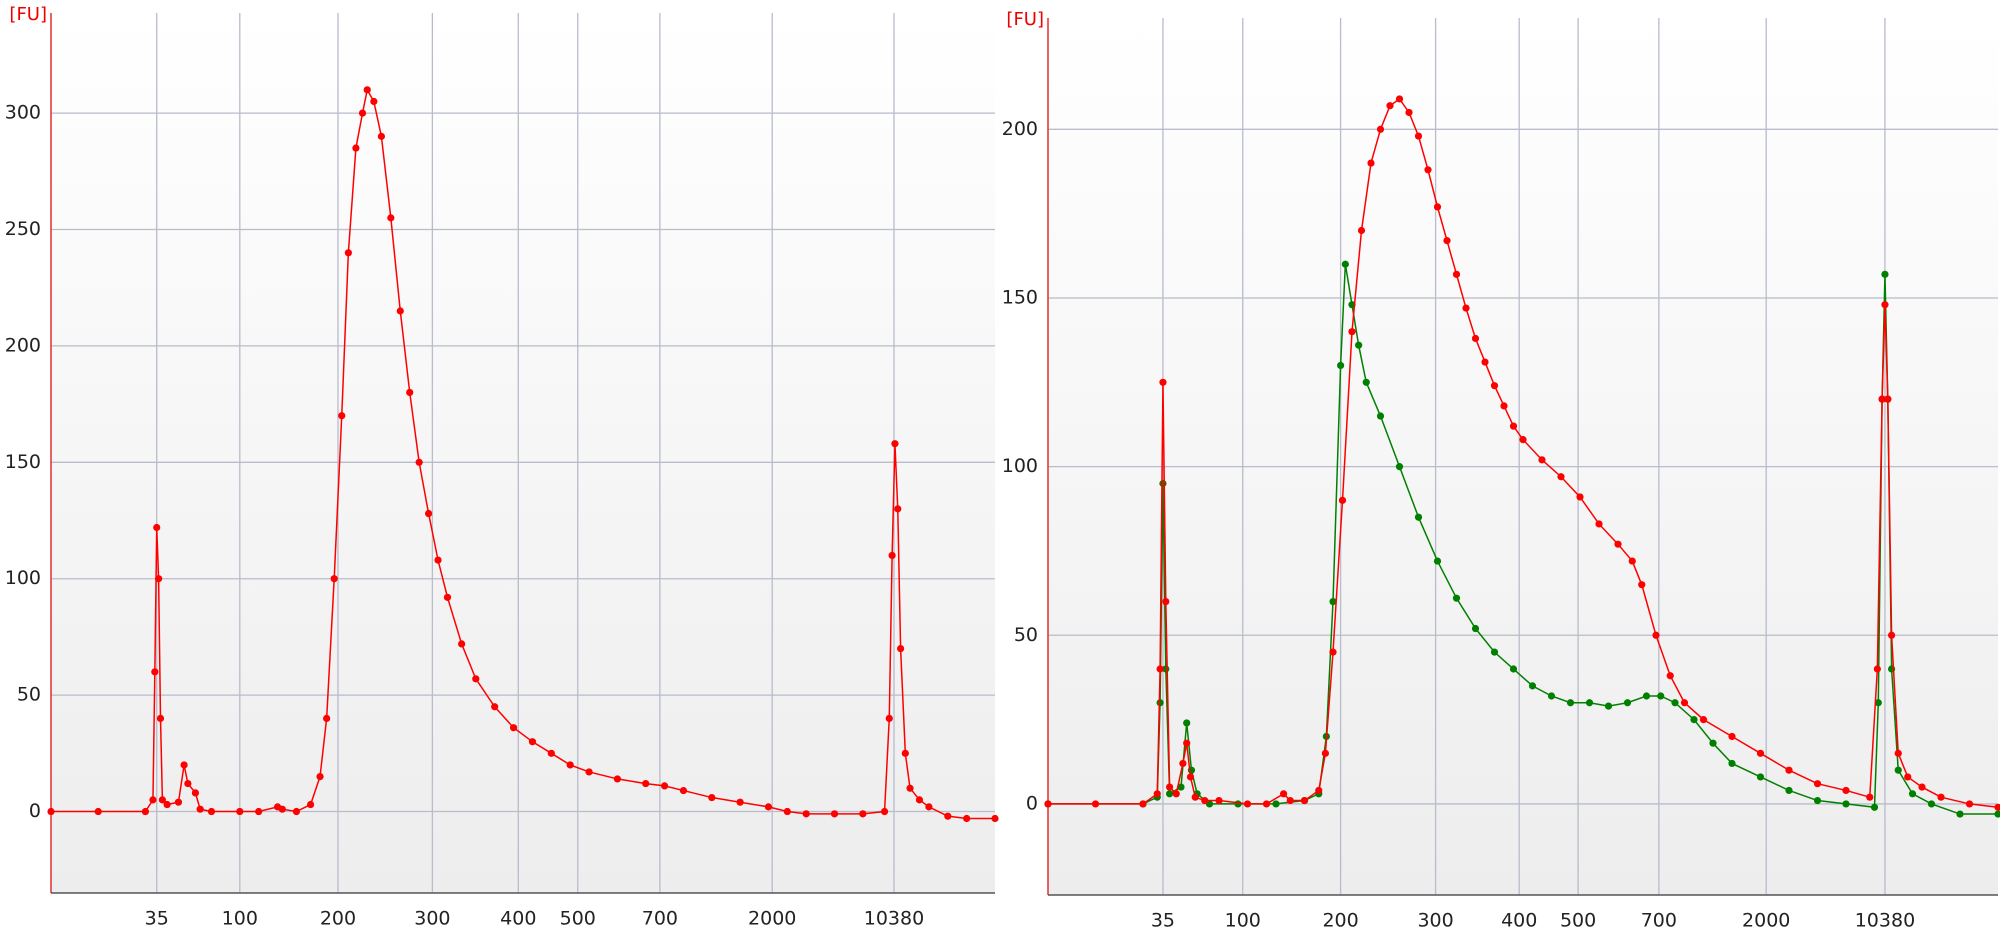 The height and width of the screenshot is (934, 2000). What do you see at coordinates (1578, 920) in the screenshot?
I see `x-tick-label: 500` at bounding box center [1578, 920].